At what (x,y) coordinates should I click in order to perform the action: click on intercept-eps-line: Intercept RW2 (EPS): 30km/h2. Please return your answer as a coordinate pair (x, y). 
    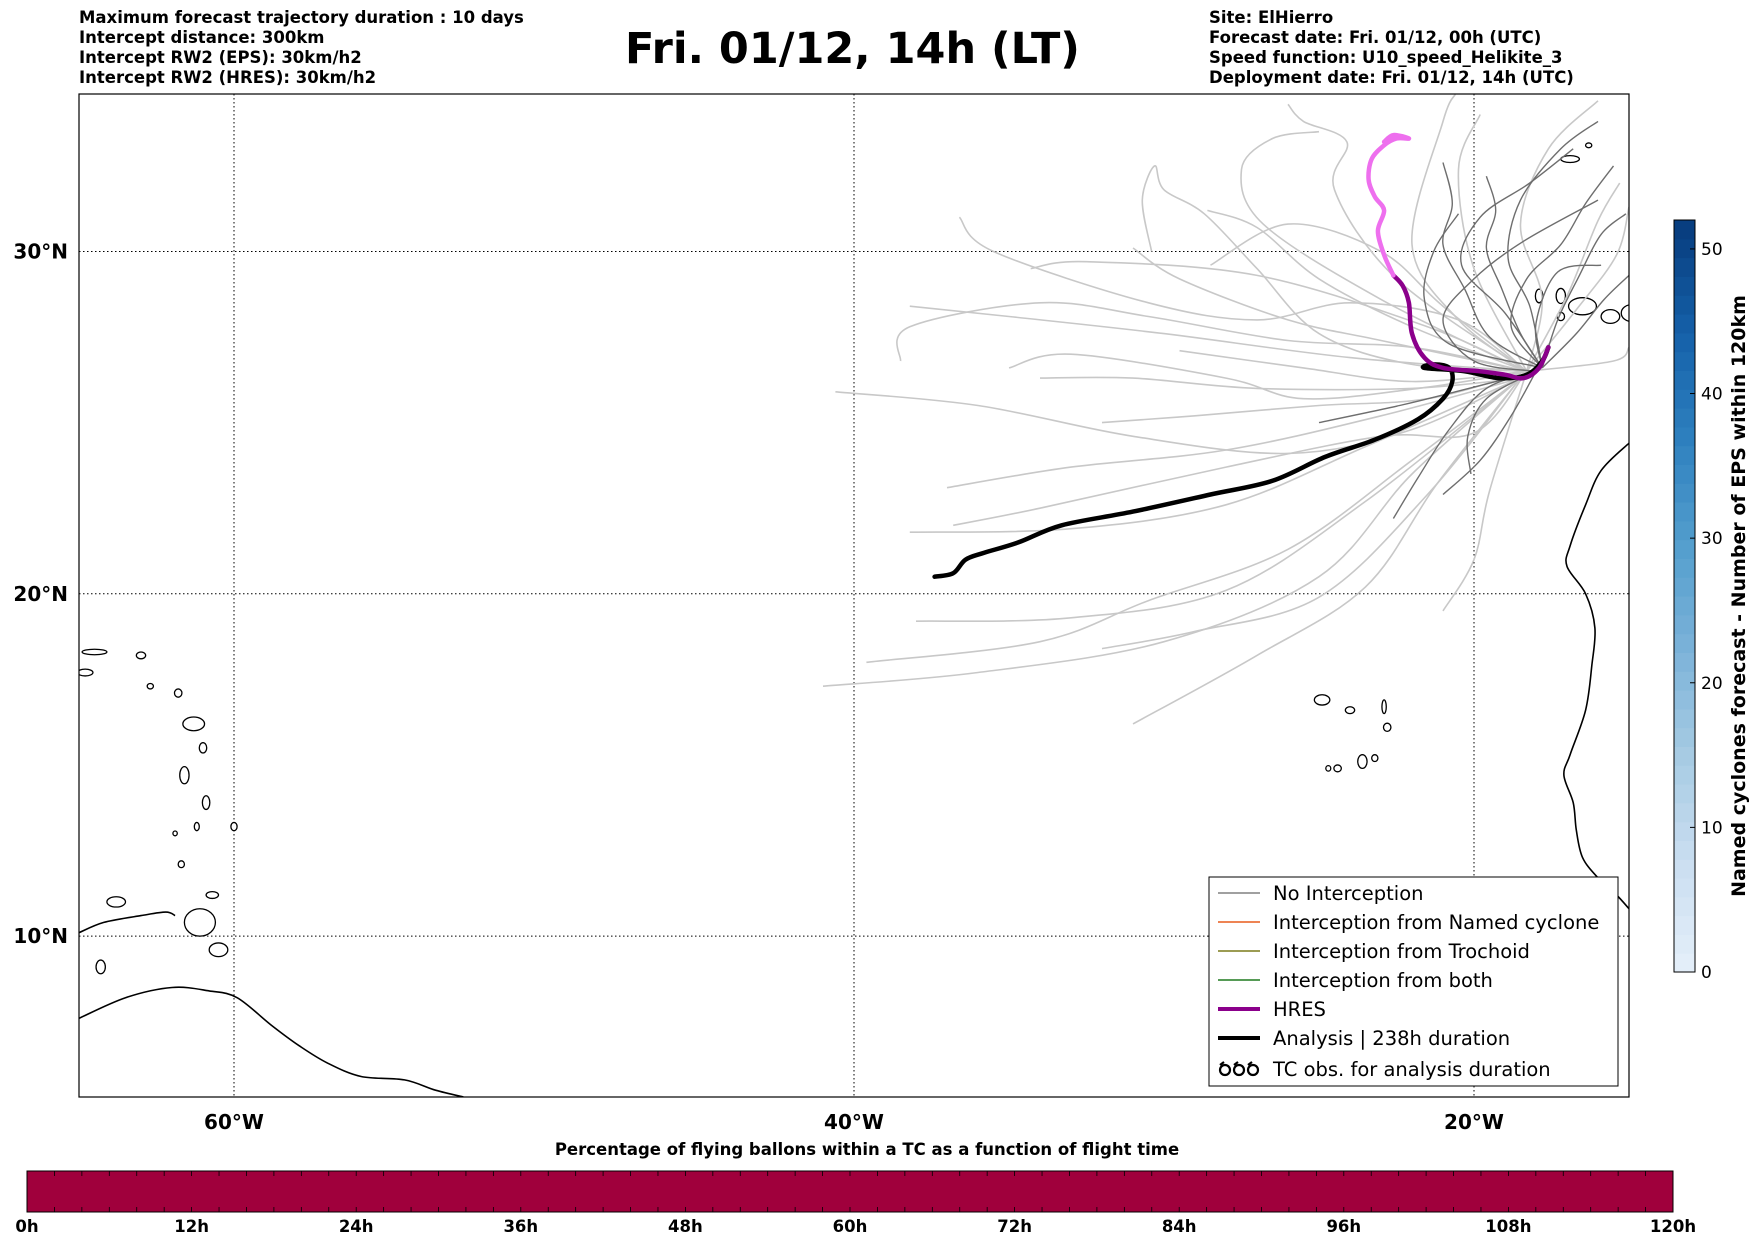
    Looking at the image, I should click on (220, 57).